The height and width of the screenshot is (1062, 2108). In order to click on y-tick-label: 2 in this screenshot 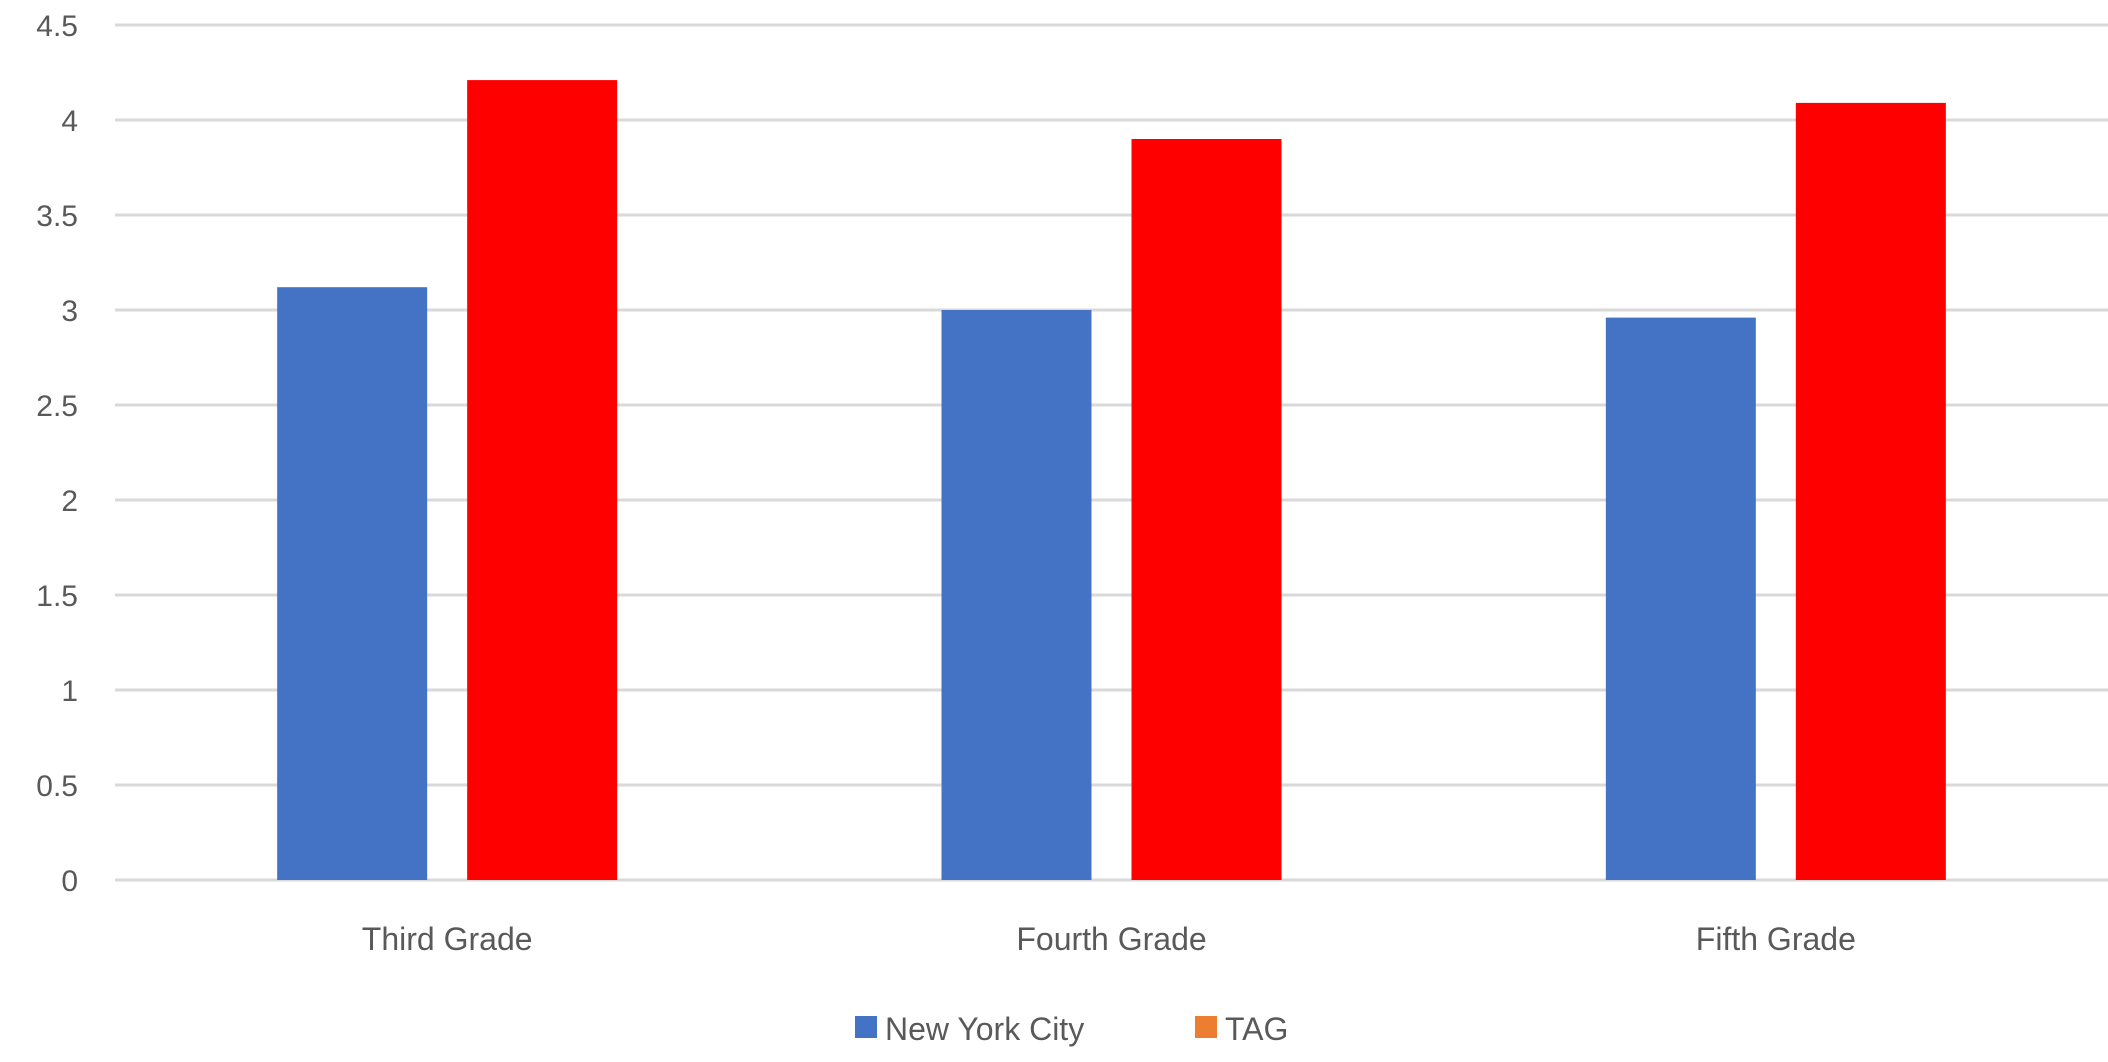, I will do `click(69, 501)`.